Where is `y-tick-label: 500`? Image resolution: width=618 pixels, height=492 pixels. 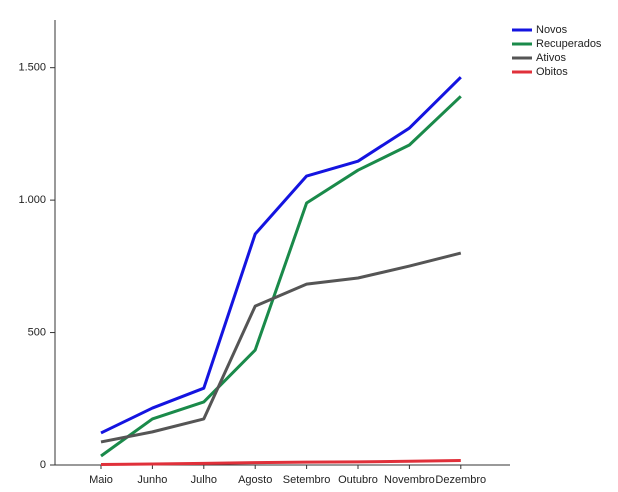 y-tick-label: 500 is located at coordinates (37, 332).